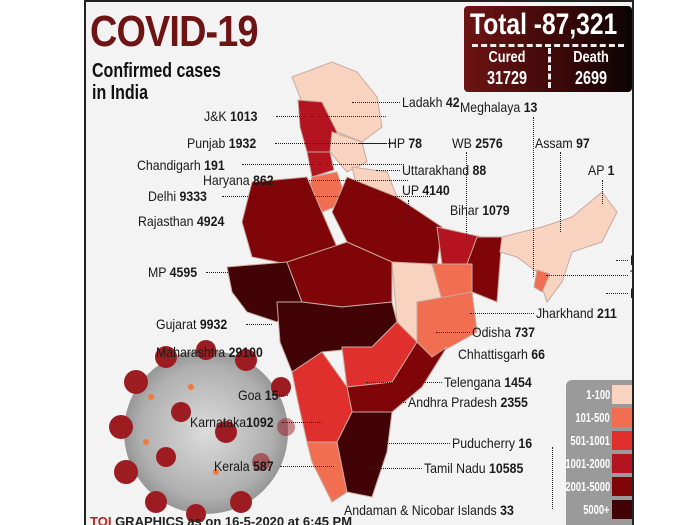 The height and width of the screenshot is (525, 700). What do you see at coordinates (181, 165) in the screenshot?
I see `label-chandigarh: Chandigarh 191` at bounding box center [181, 165].